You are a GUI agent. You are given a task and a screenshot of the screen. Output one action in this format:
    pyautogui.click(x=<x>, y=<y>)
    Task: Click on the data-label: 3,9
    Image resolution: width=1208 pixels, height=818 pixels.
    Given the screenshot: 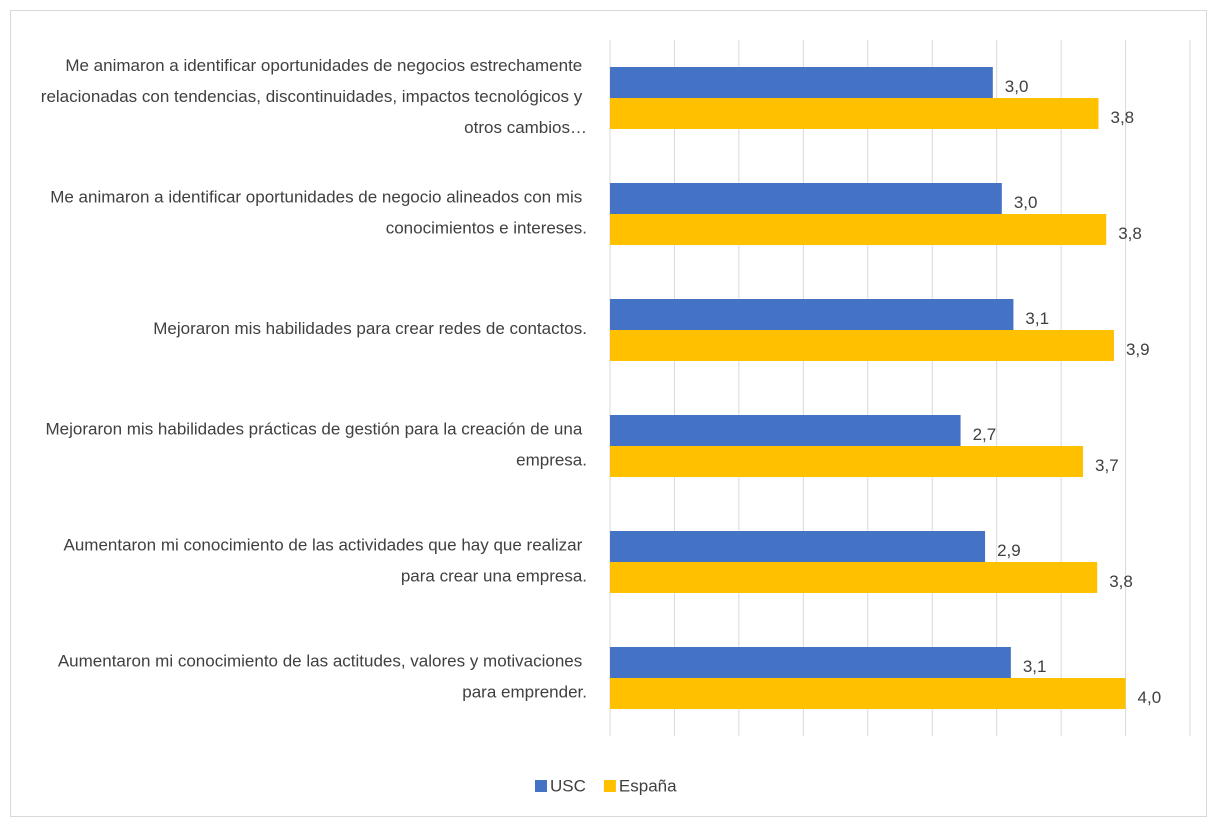 What is the action you would take?
    pyautogui.click(x=1138, y=349)
    